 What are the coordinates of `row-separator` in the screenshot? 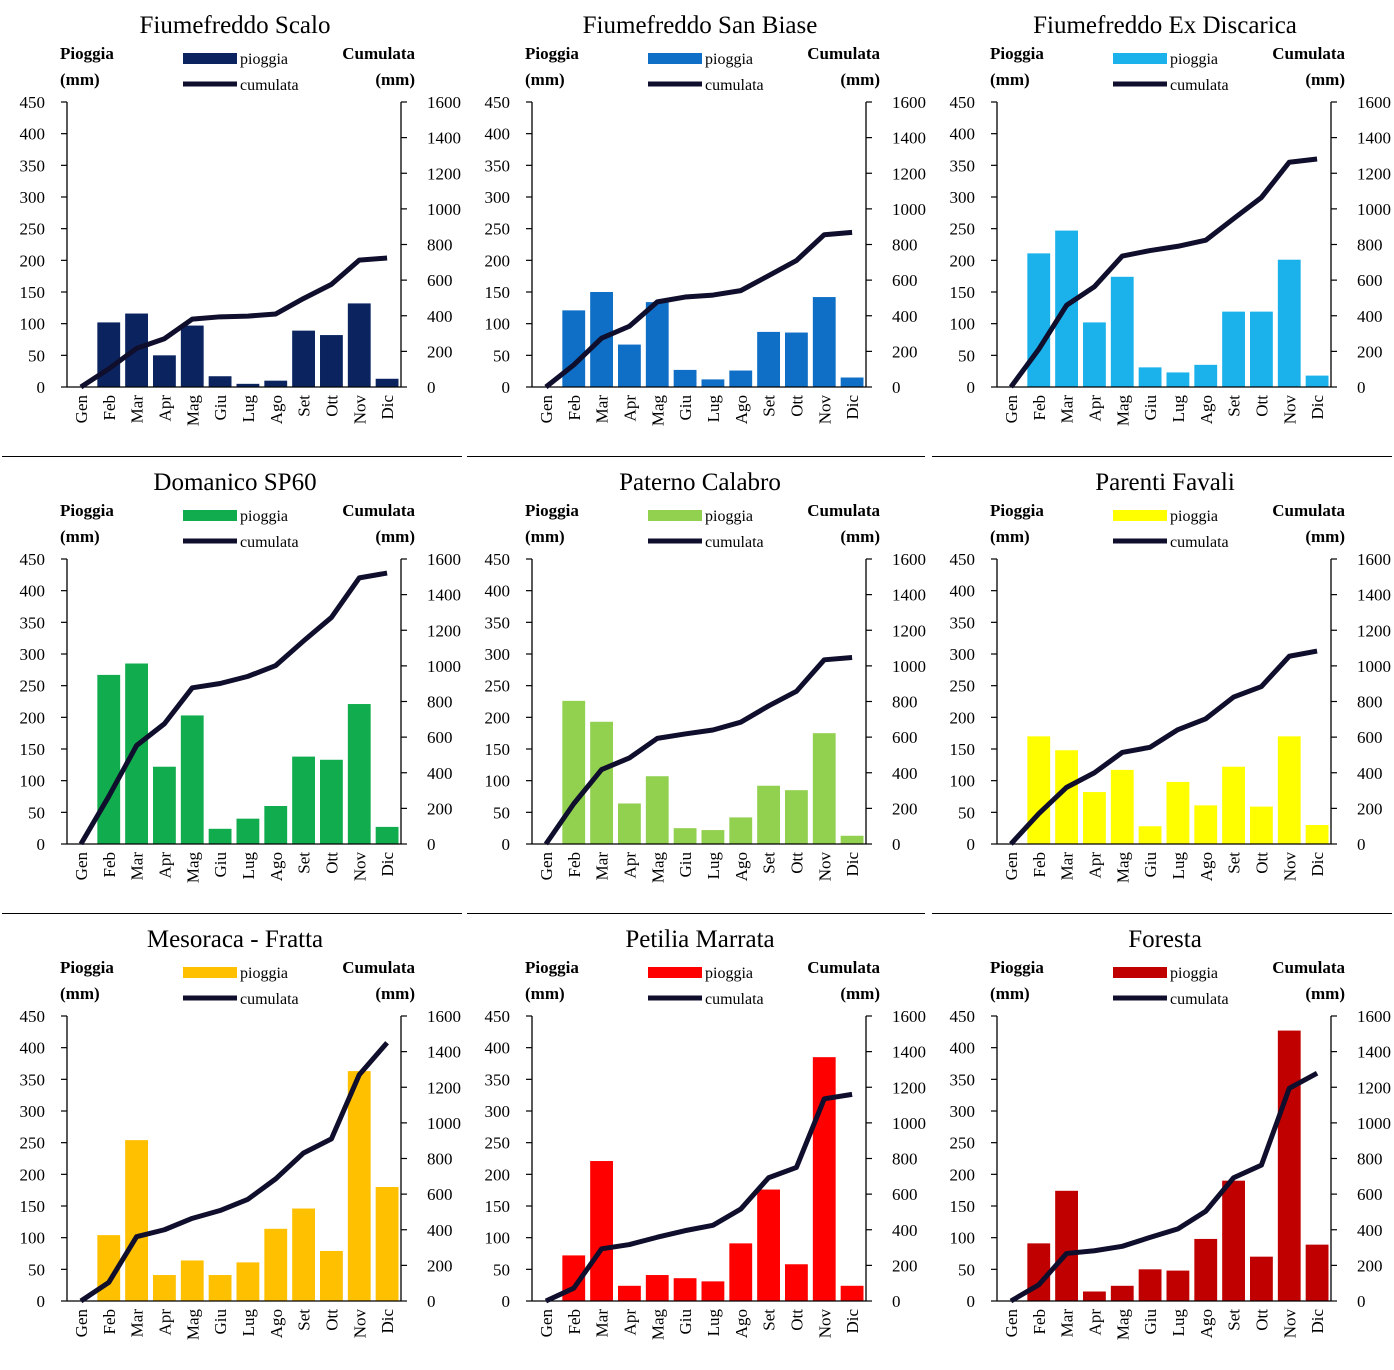 It's located at (232, 456).